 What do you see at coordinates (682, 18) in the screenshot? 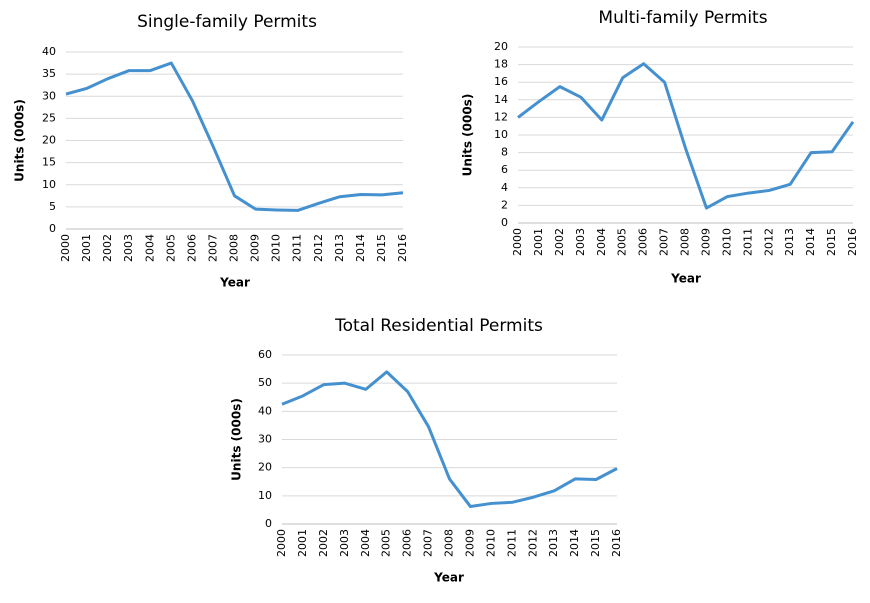
I see `chart-title: Multi-family Permits` at bounding box center [682, 18].